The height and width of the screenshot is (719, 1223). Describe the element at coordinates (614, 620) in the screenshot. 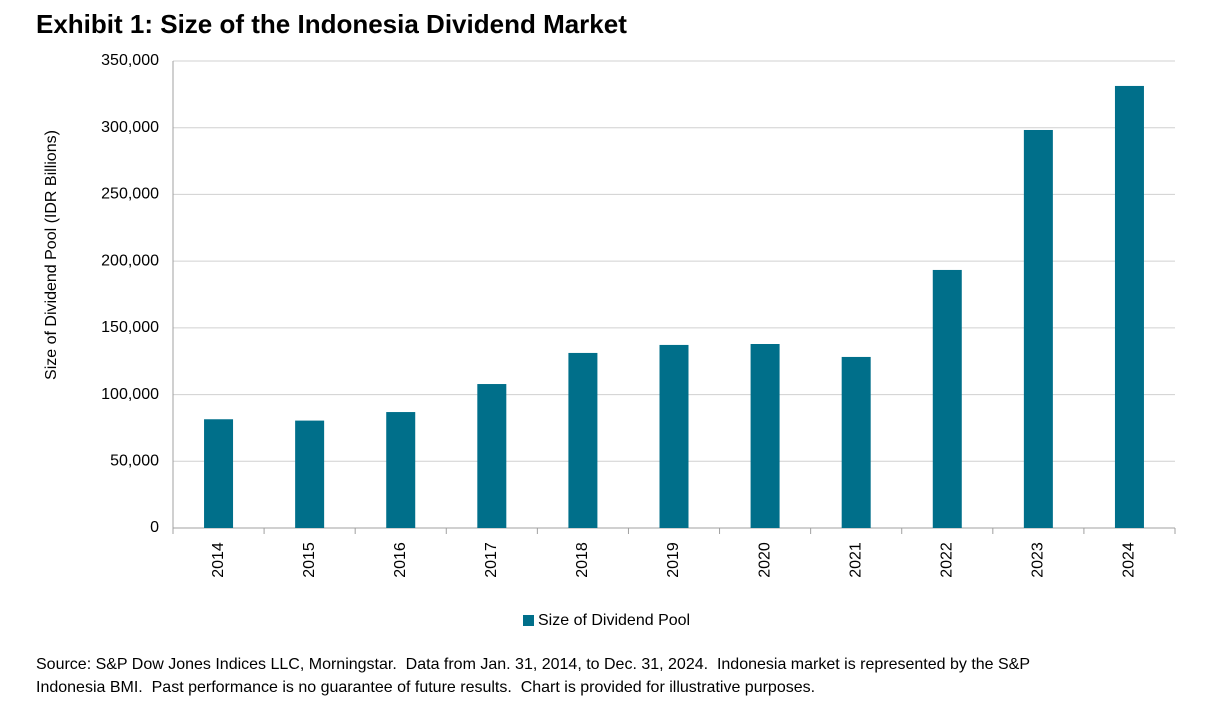

I see `legend-label: Size of Dividend Pool` at that location.